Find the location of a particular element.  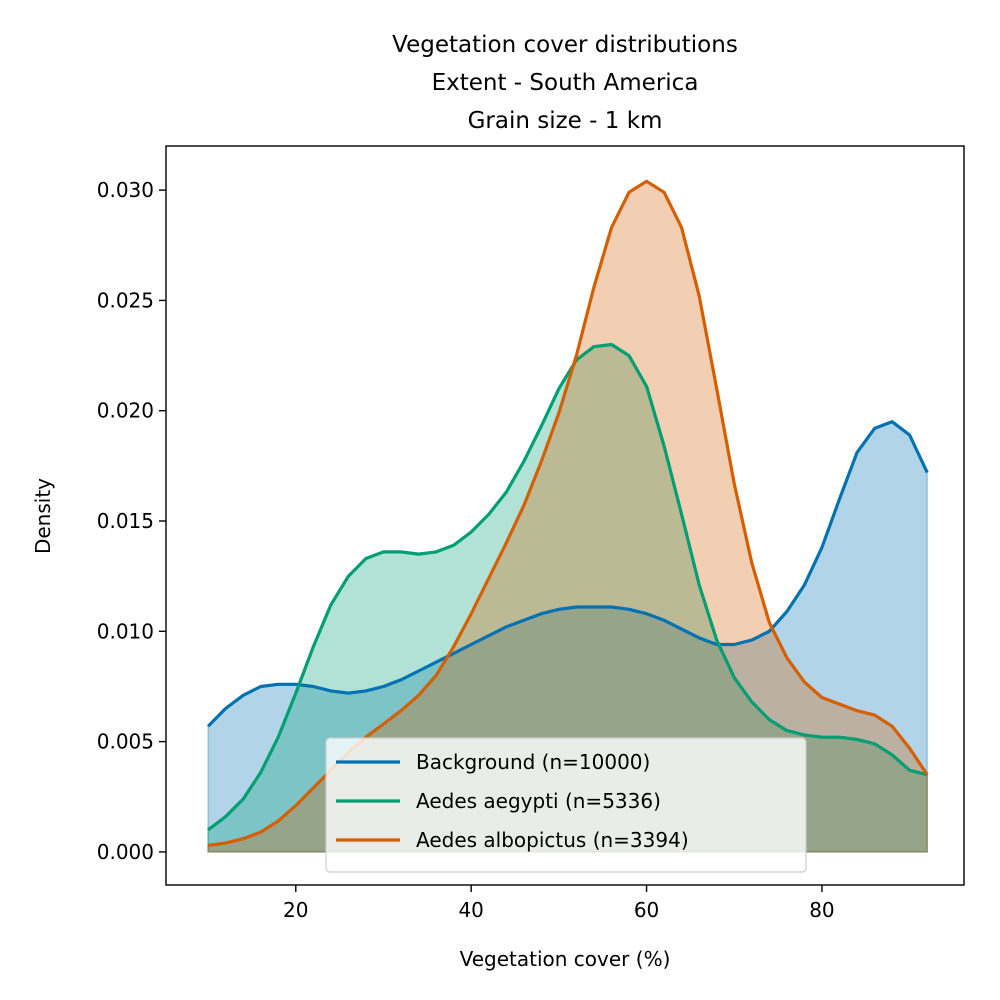

y-tick-label: 0.015 is located at coordinates (125, 521).